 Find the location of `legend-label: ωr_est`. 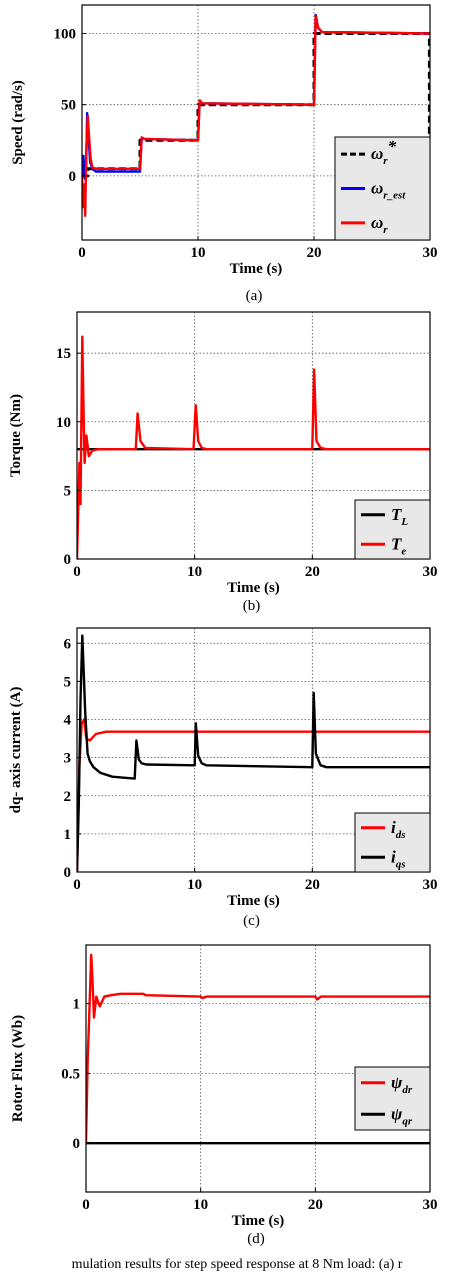

legend-label: ωr_est is located at coordinates (388, 190).